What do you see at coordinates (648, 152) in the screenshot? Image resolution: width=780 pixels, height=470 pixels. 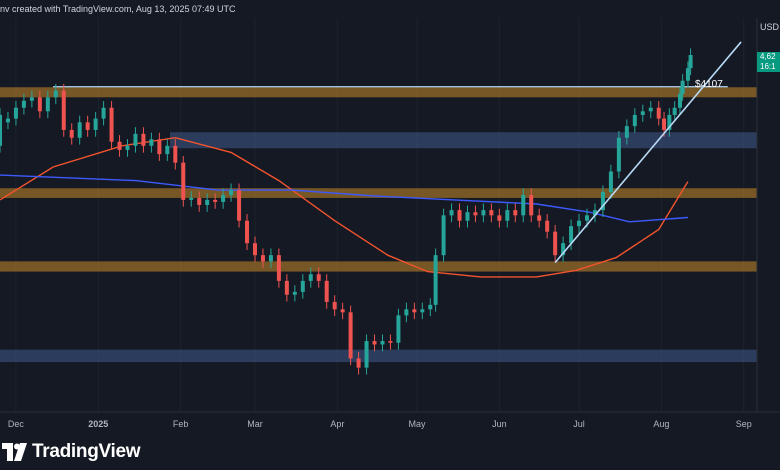 I see `ascending-trendline` at bounding box center [648, 152].